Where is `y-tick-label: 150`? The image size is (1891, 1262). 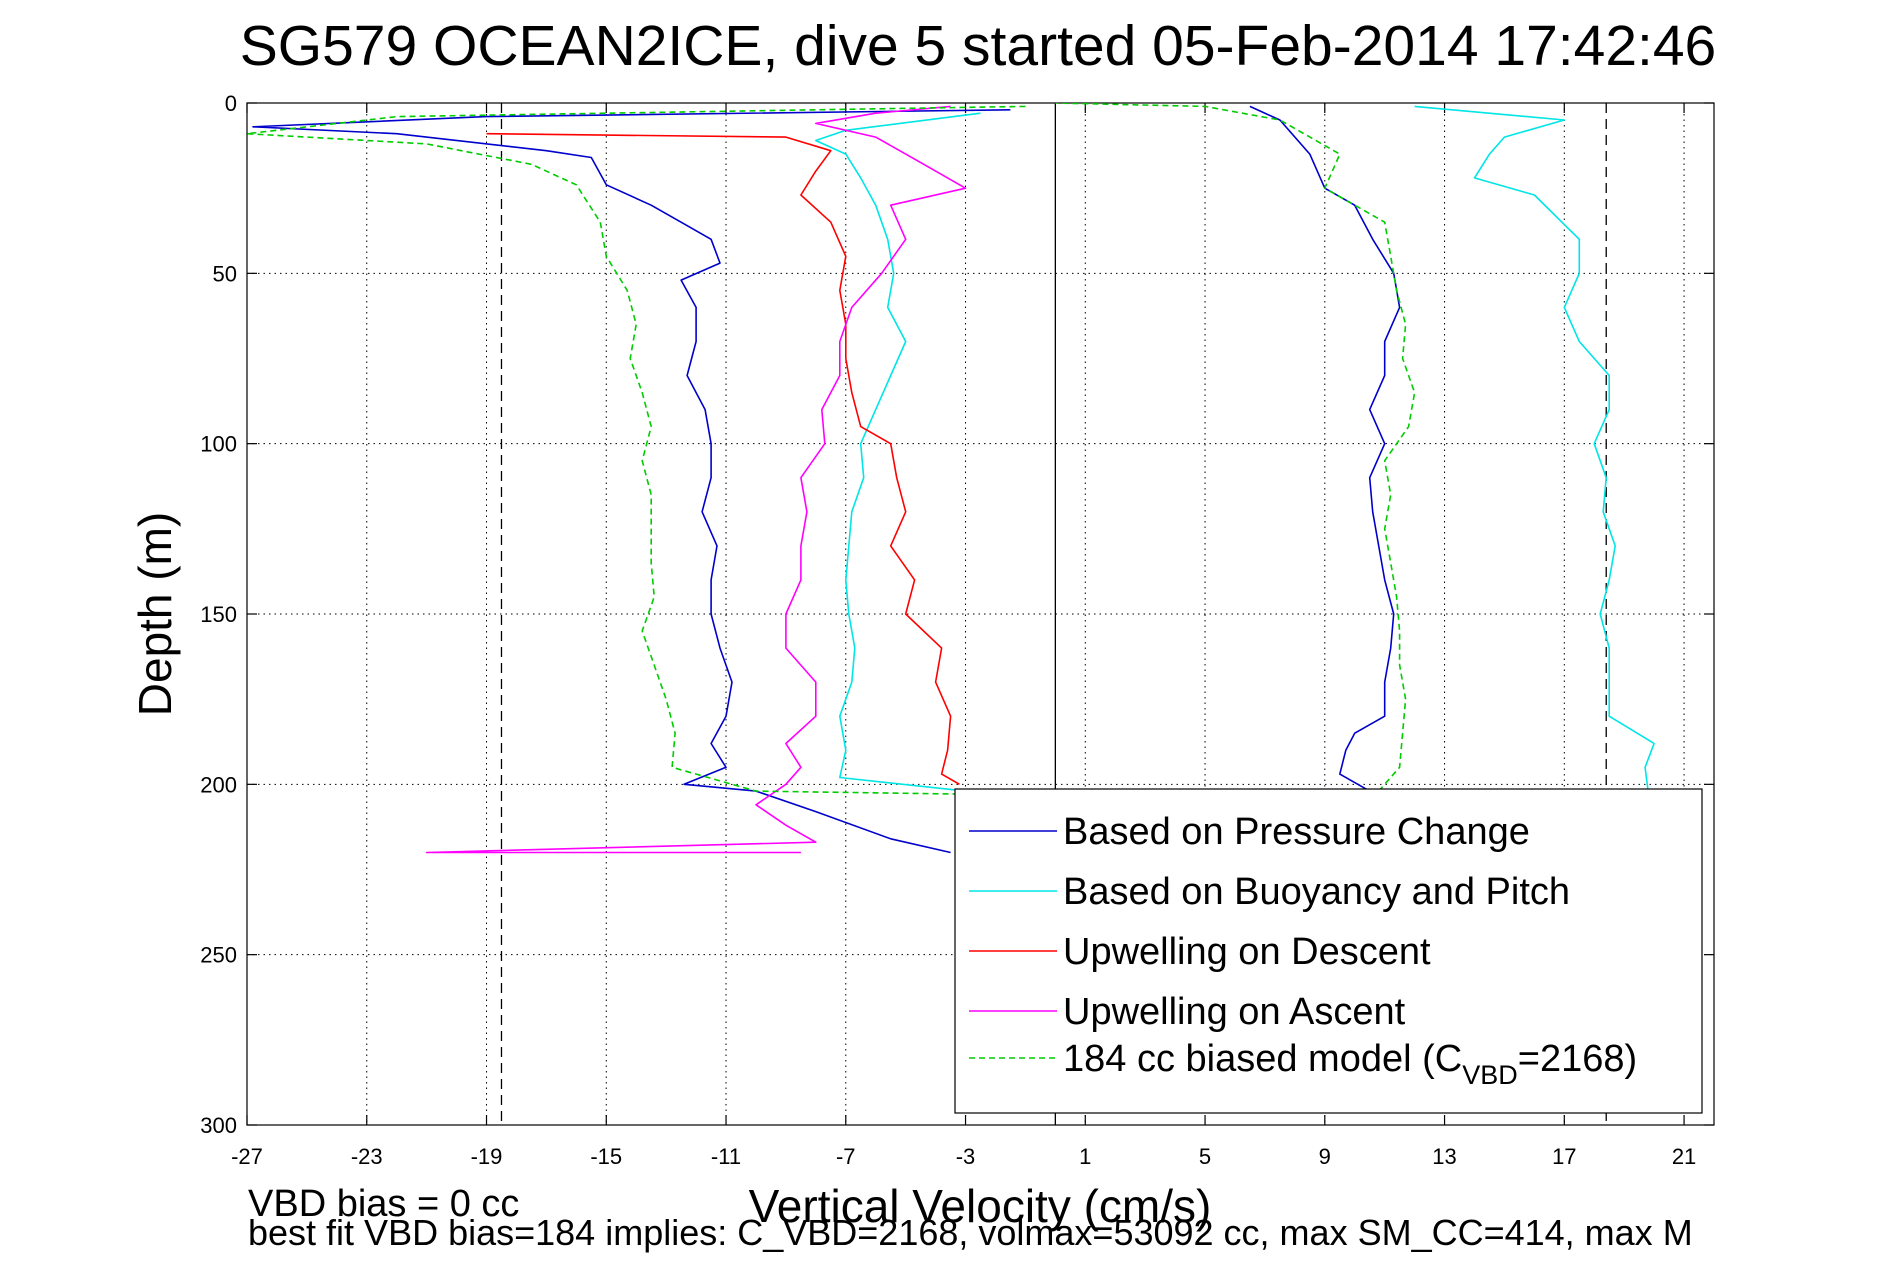 y-tick-label: 150 is located at coordinates (218, 614).